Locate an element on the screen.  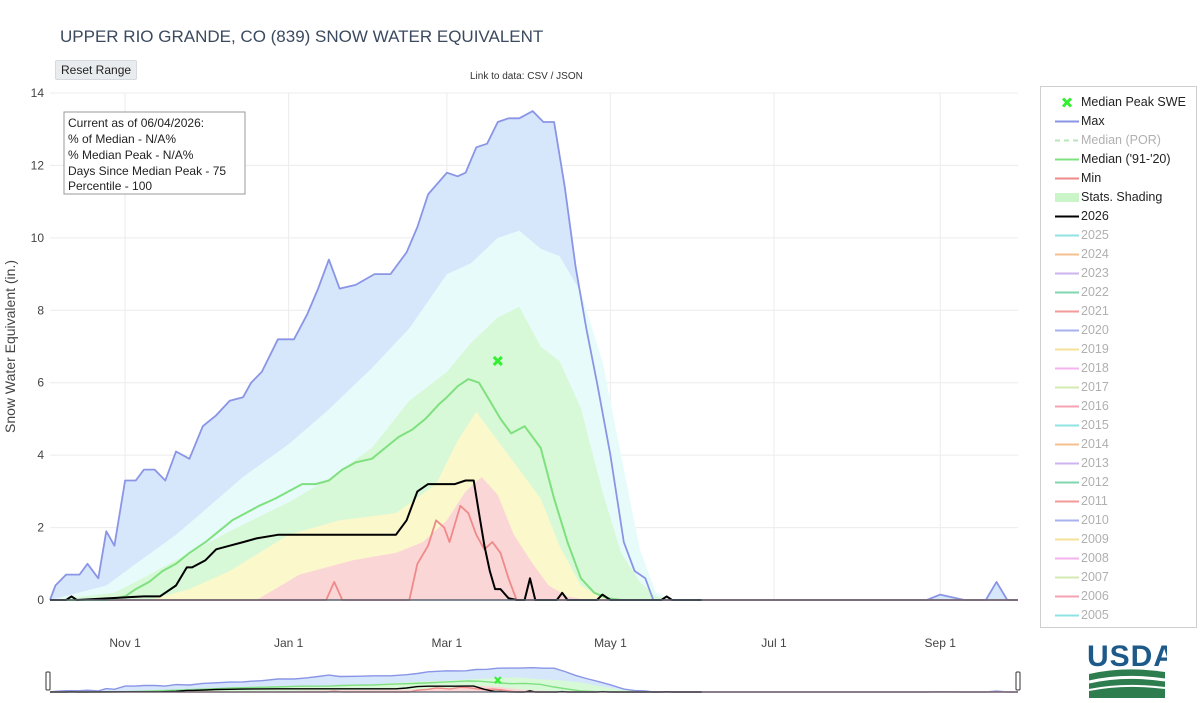
legend-item: 2017 is located at coordinates (1118, 387).